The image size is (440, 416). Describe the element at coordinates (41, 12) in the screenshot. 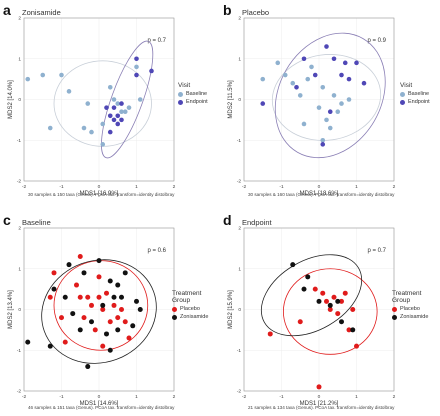

I see `panel-title: Zonisamide` at that location.